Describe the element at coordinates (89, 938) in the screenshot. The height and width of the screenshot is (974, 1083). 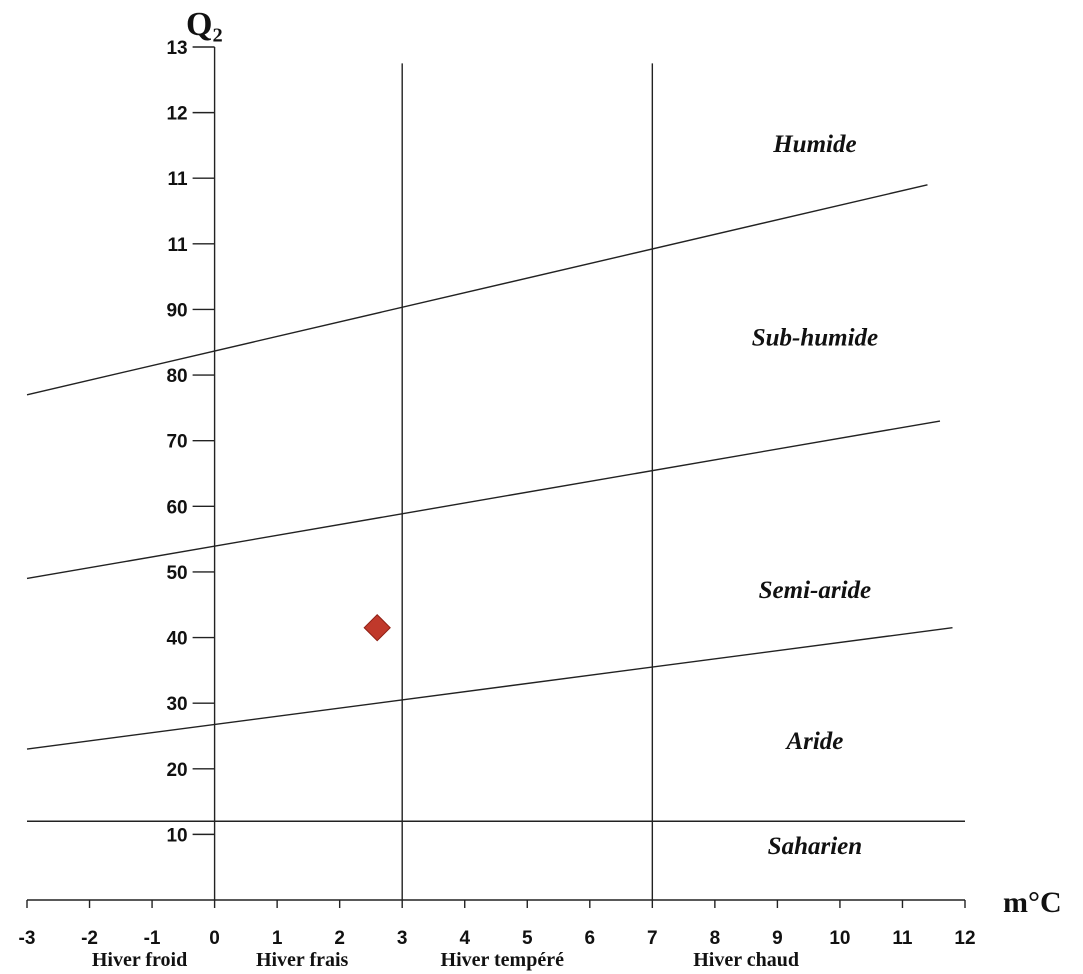
I see `x-tick-label: -2` at that location.